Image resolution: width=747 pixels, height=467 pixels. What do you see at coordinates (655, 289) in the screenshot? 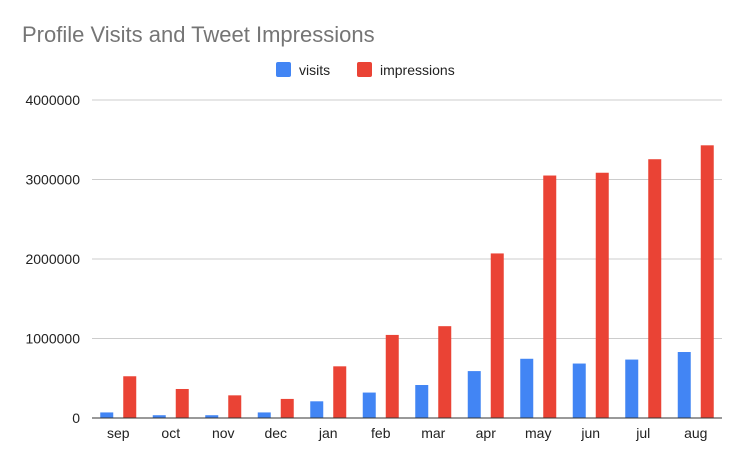
I see `bar-impressions-jul` at bounding box center [655, 289].